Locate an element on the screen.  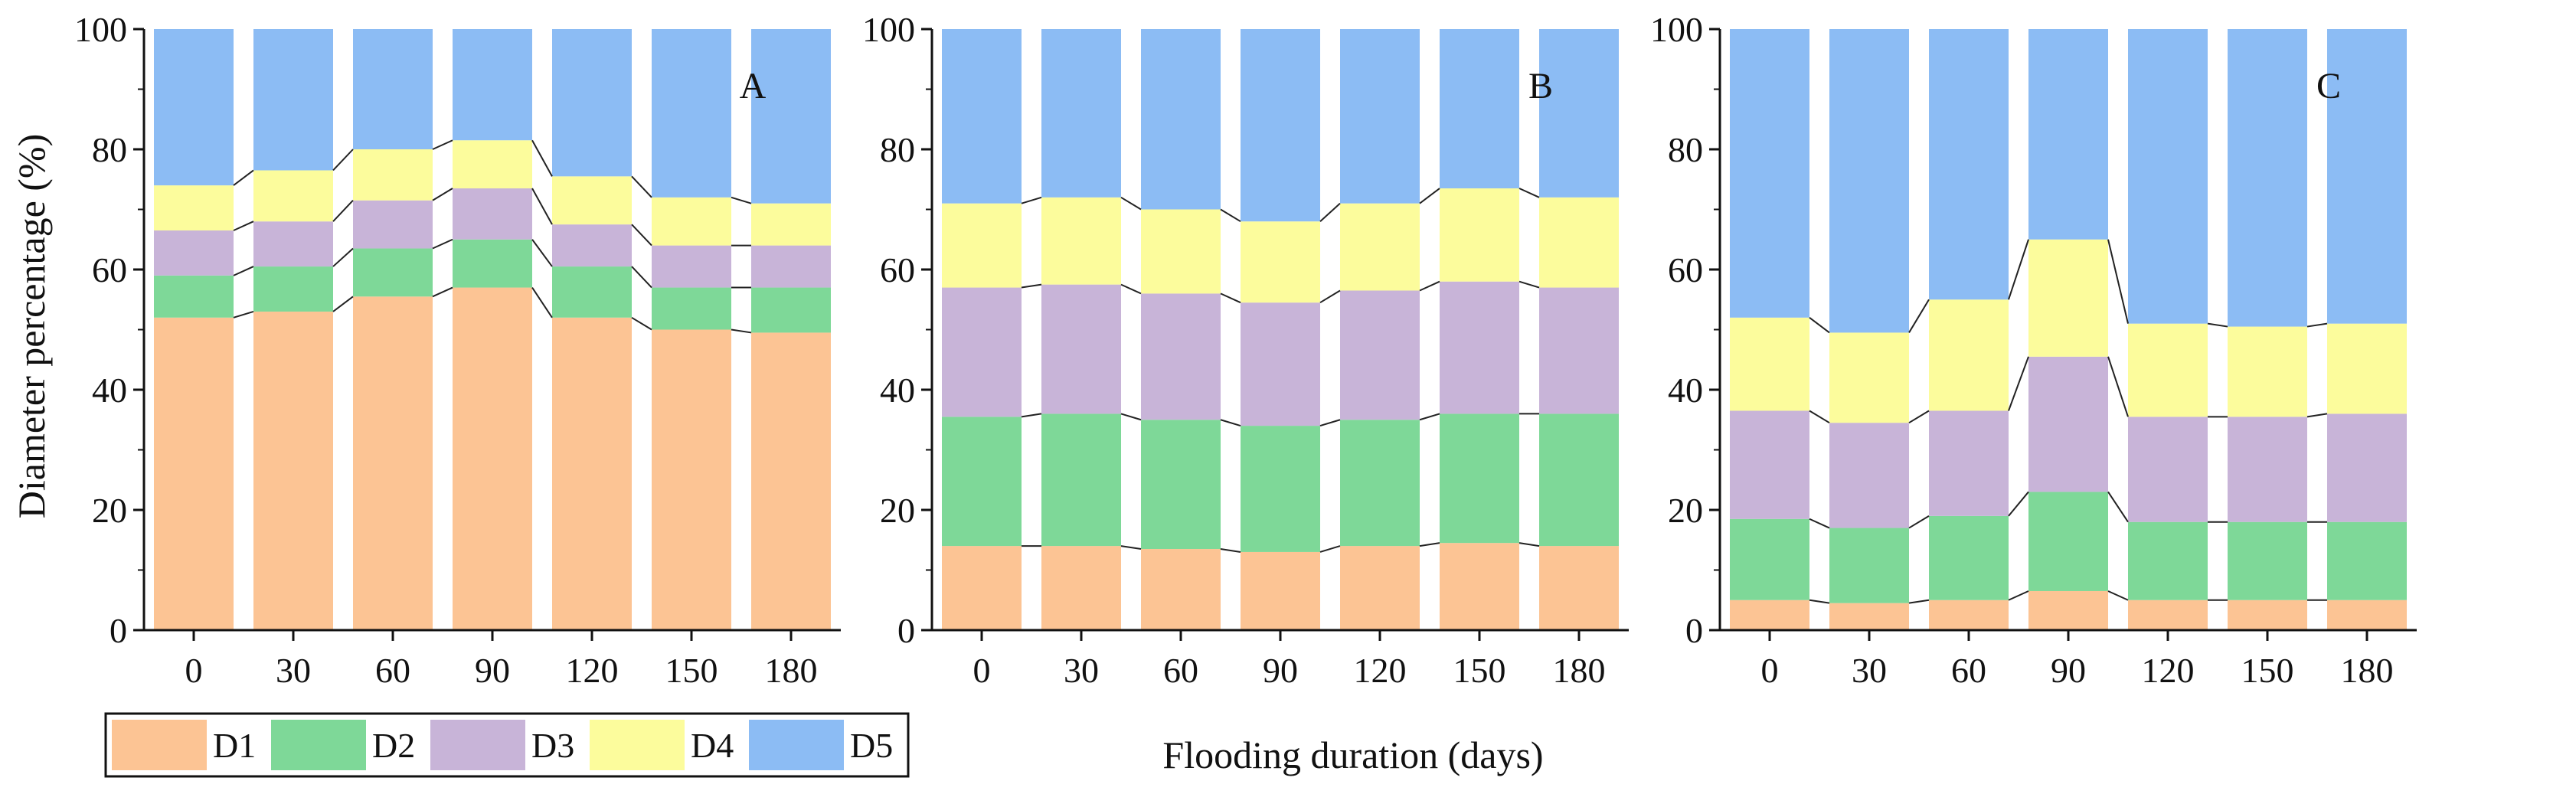
legend-swatch-D2 is located at coordinates (318, 745).